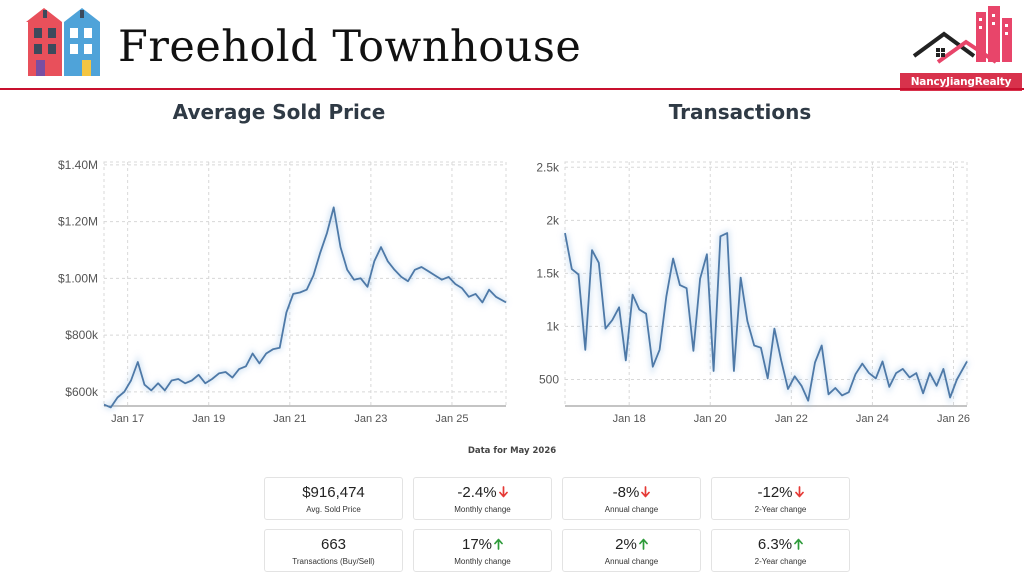 The image size is (1024, 576). Describe the element at coordinates (791, 419) in the screenshot. I see `trans-x-tick-label: Jan 22` at that location.